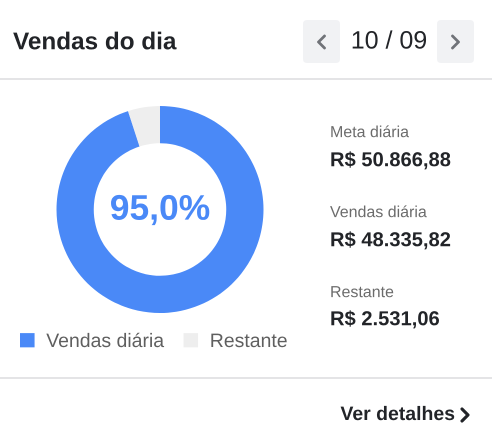  I want to click on legend-label: Vendas diária, so click(105, 340).